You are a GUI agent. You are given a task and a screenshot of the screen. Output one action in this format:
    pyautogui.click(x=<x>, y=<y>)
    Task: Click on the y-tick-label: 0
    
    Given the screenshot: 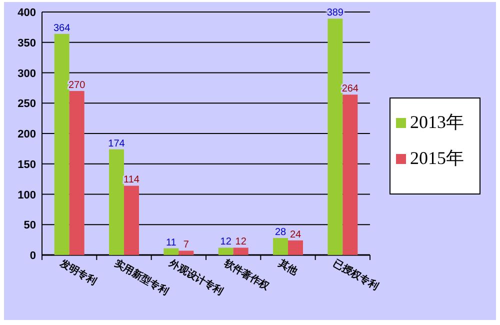 What is the action you would take?
    pyautogui.click(x=33, y=256)
    